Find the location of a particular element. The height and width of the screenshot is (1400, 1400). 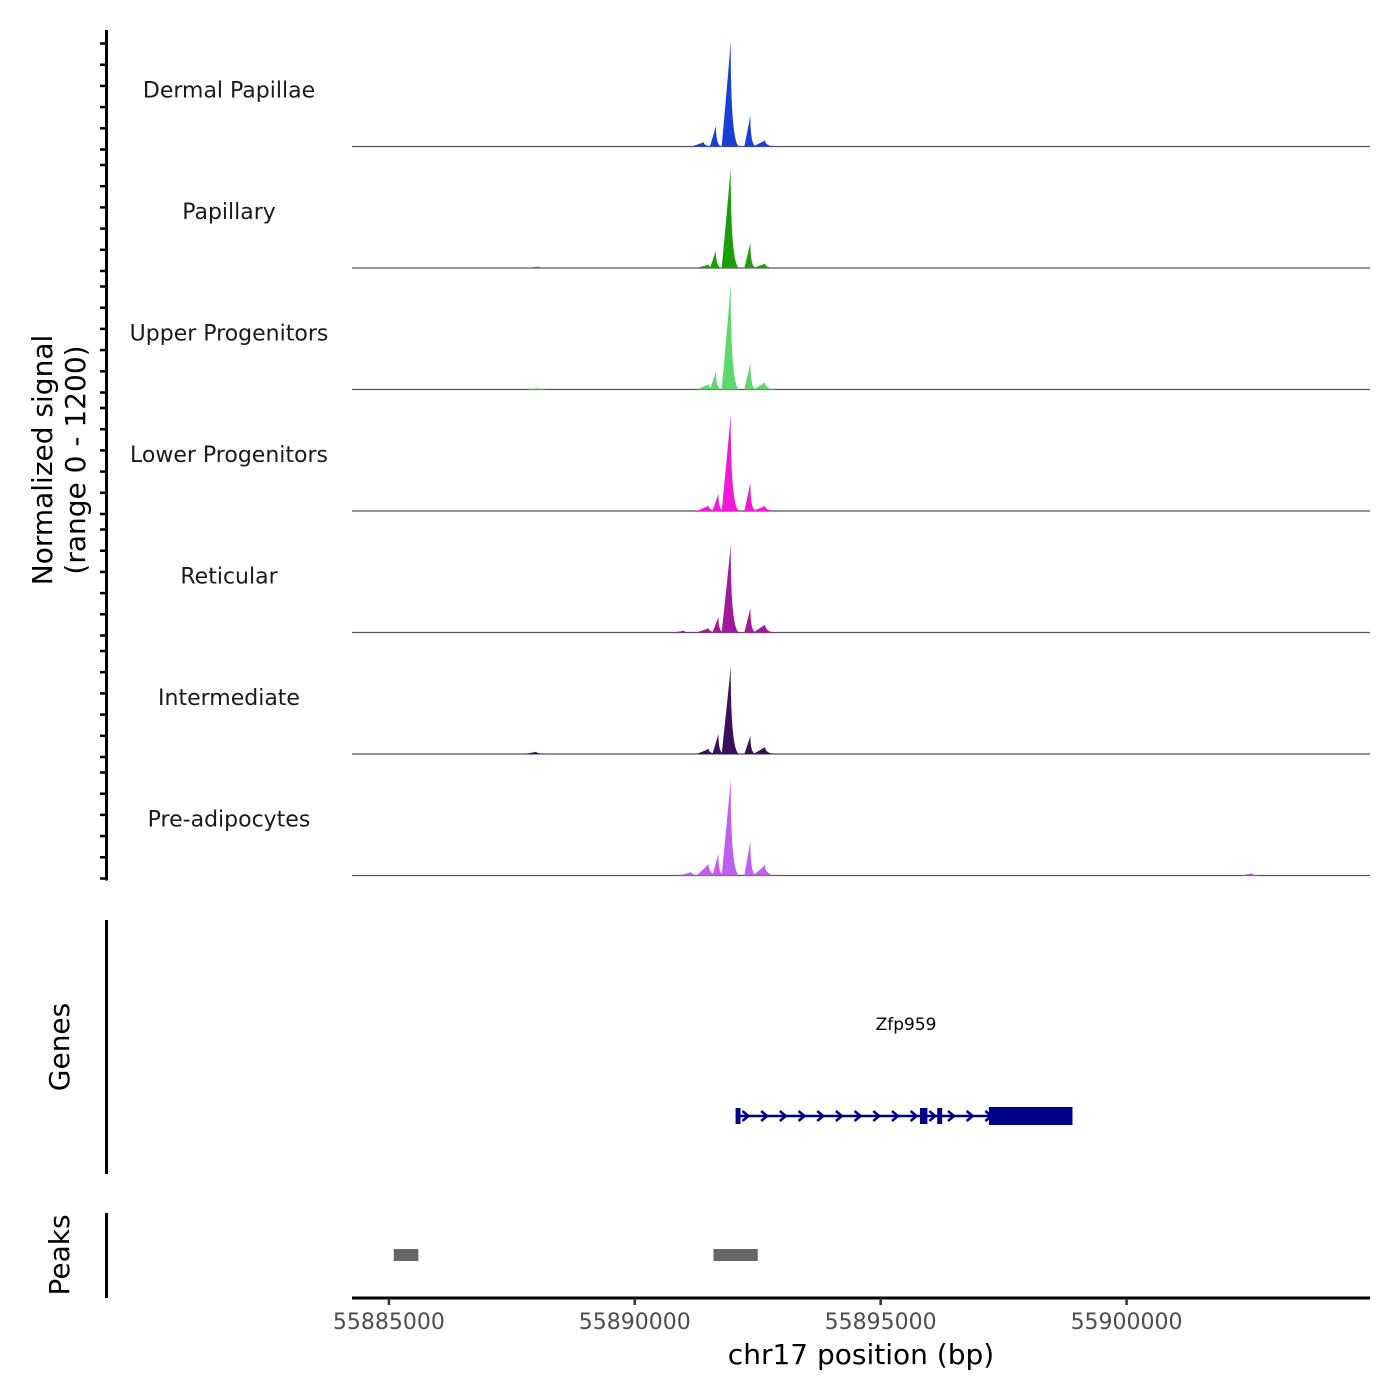

x-axis-title: chr17 position (bp) is located at coordinates (861, 1354).